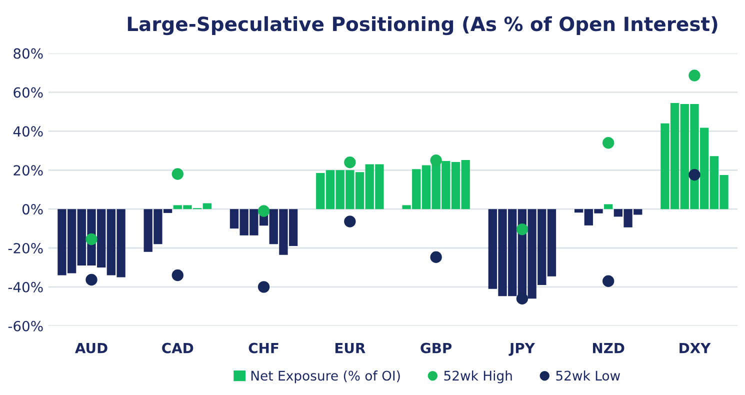 This screenshot has width=745, height=395. I want to click on x-tick-label: JPY, so click(522, 349).